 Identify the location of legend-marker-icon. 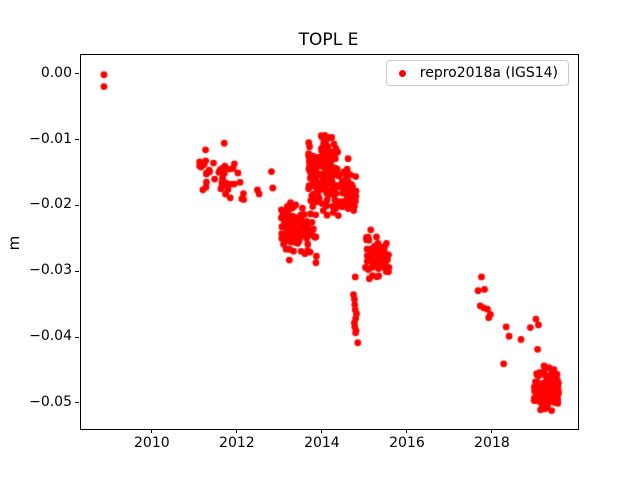
(402, 73).